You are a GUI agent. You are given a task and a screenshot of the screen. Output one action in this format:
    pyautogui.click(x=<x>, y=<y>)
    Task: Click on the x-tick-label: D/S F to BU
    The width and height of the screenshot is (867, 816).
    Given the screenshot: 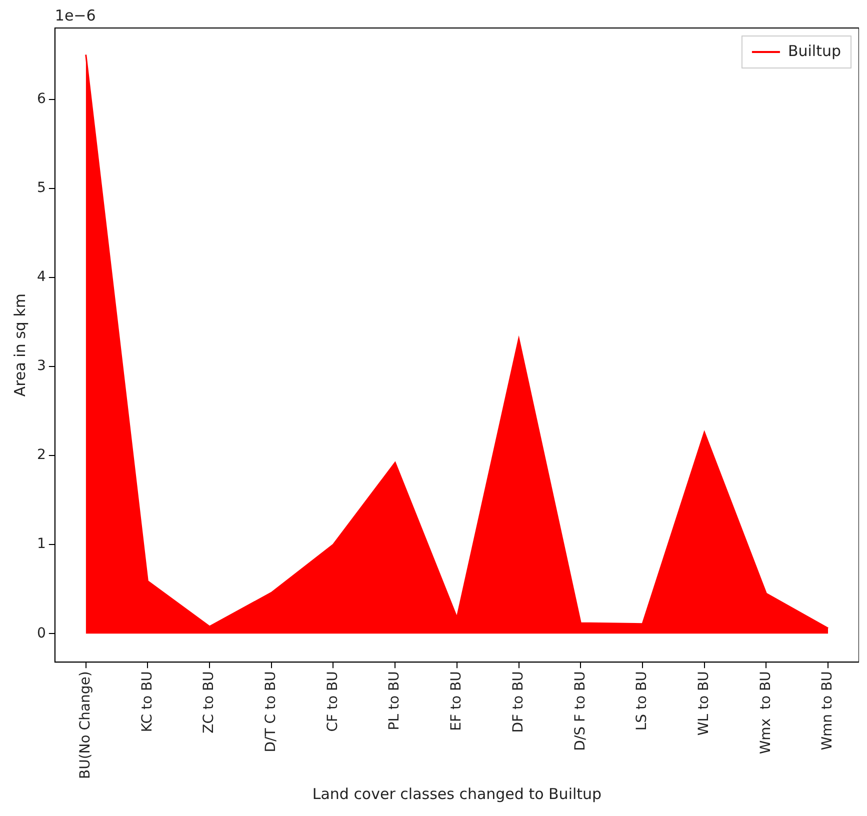 What is the action you would take?
    pyautogui.click(x=580, y=711)
    